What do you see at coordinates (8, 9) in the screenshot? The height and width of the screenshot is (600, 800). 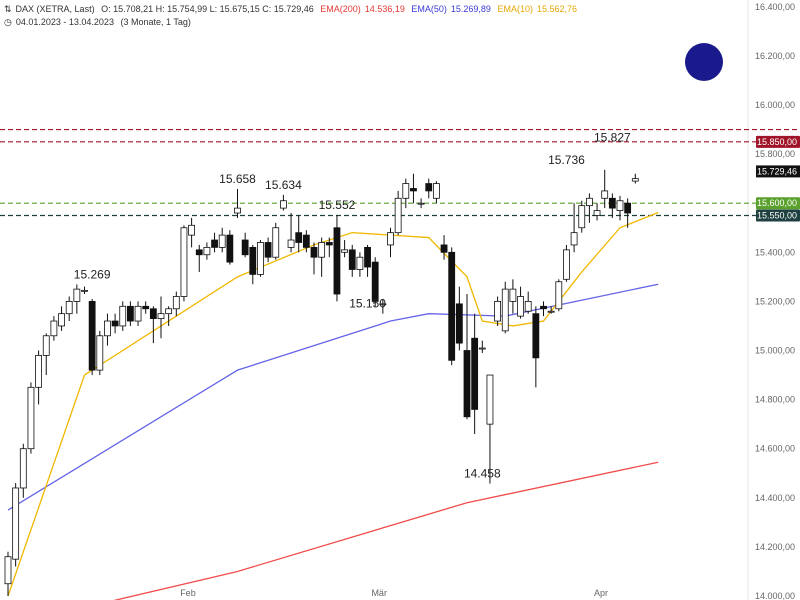 I see `instrument-icon: ⇅` at bounding box center [8, 9].